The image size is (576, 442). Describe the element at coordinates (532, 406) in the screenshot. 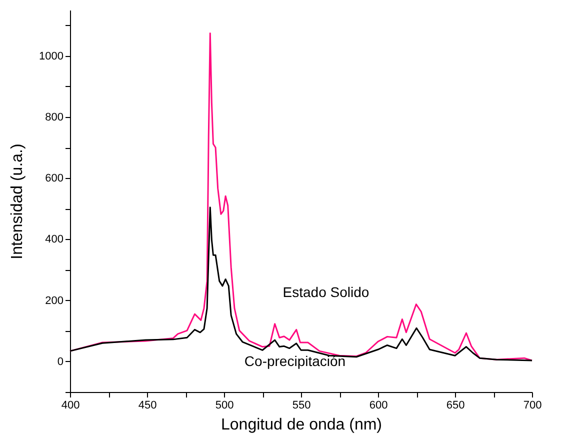

I see `x-tick-label: 700` at that location.